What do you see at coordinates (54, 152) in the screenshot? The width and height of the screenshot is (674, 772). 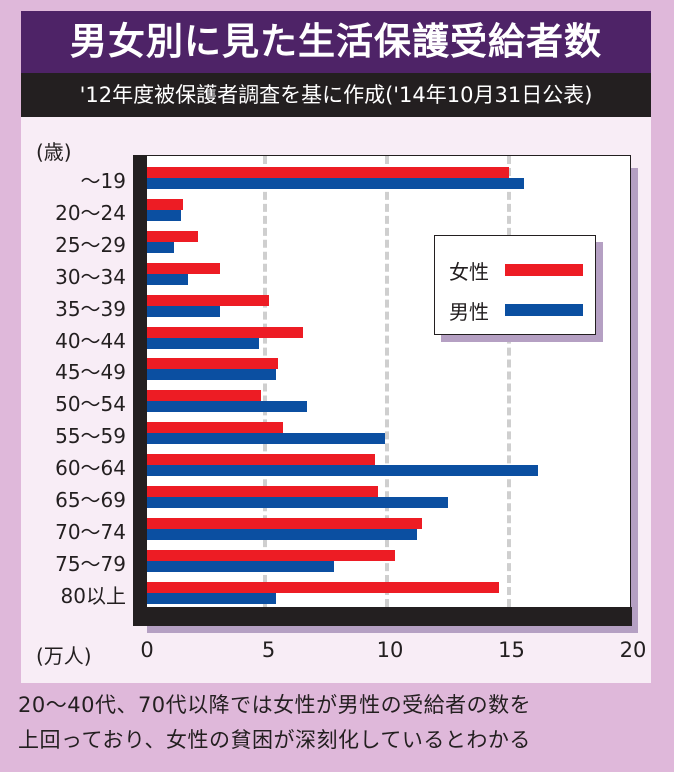 I see `y-axis-unit: (歳)` at bounding box center [54, 152].